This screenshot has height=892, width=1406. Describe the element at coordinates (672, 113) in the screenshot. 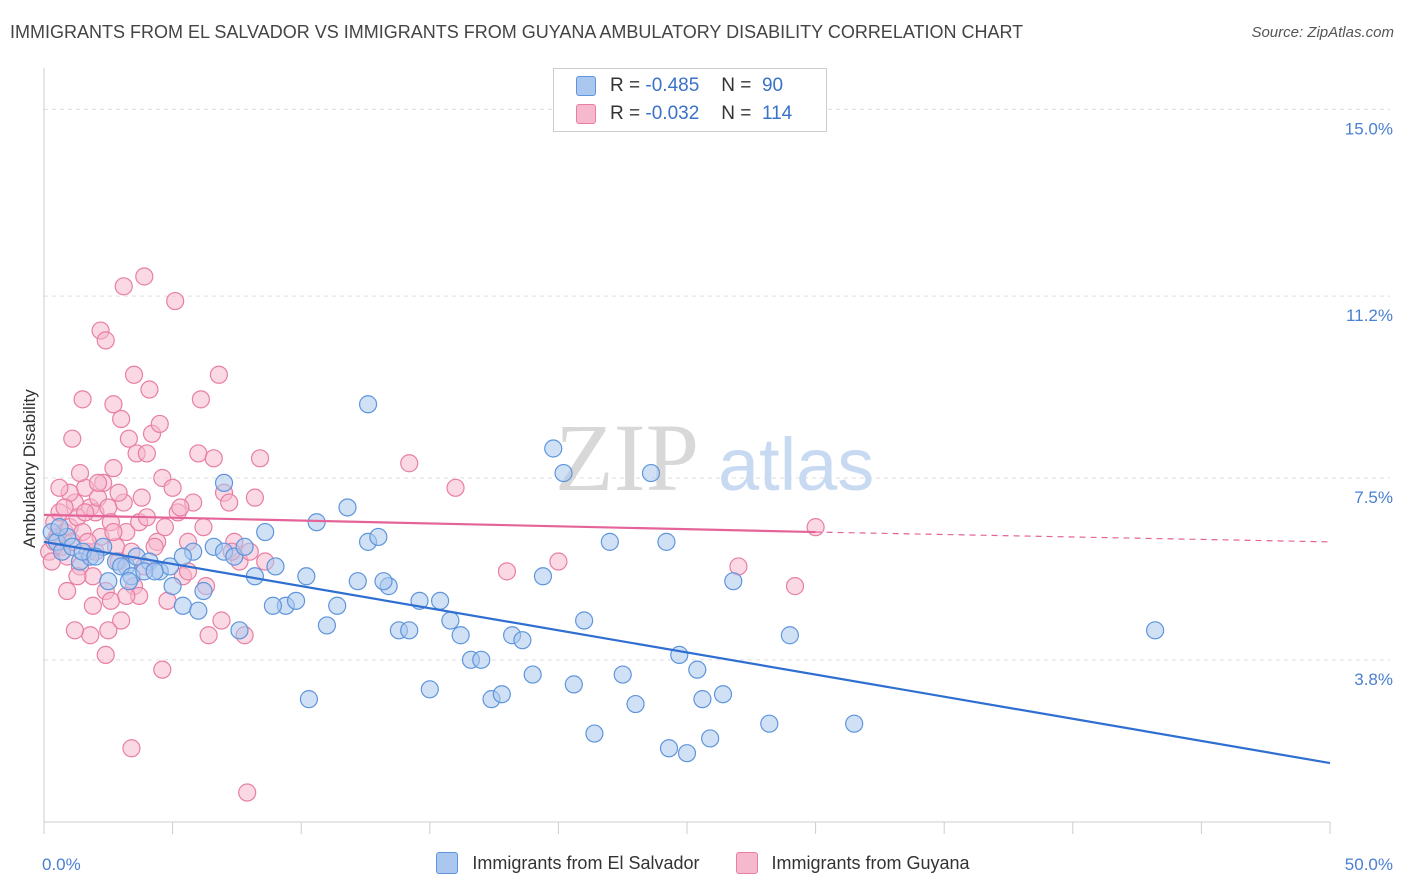

I see `legend-r-value: -0.032` at that location.